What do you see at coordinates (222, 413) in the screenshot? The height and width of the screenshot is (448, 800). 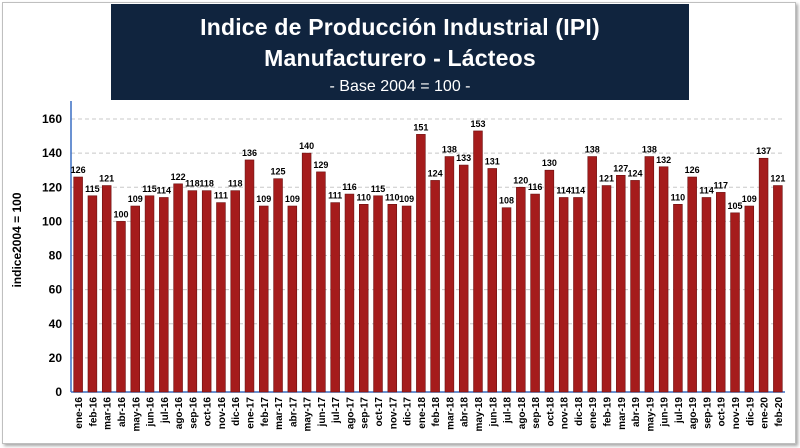 I see `x-tick-label: nov-16` at bounding box center [222, 413].